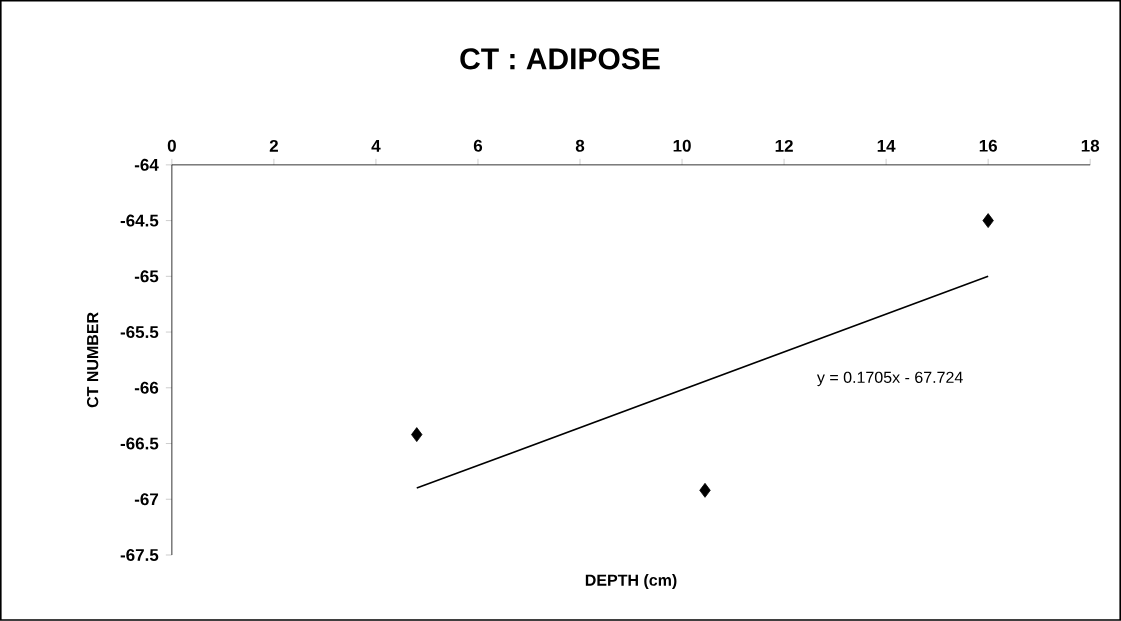 The width and height of the screenshot is (1121, 621). What do you see at coordinates (146, 276) in the screenshot?
I see `y-tick-label: -65` at bounding box center [146, 276].